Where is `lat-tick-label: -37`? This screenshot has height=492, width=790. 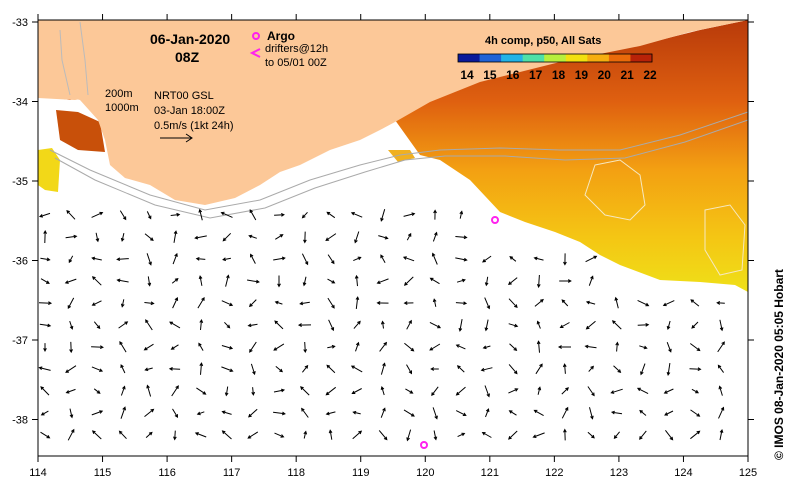
lat-tick-label: -37 is located at coordinates (20, 341).